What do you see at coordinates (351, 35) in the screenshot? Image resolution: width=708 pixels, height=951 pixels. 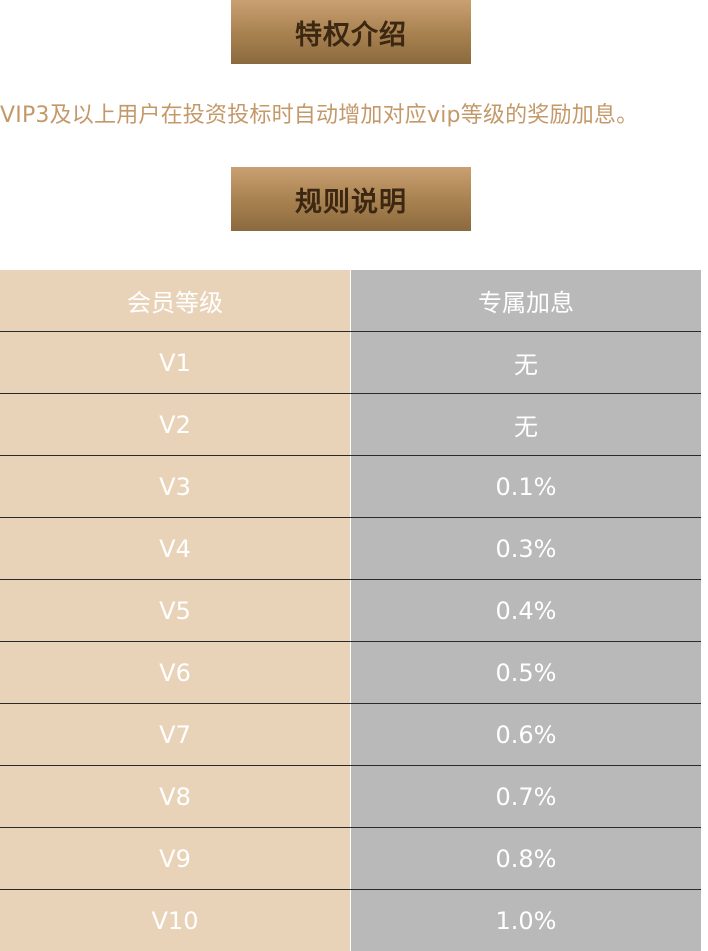 I see `privilege-intro-title: 特权介绍` at bounding box center [351, 35].